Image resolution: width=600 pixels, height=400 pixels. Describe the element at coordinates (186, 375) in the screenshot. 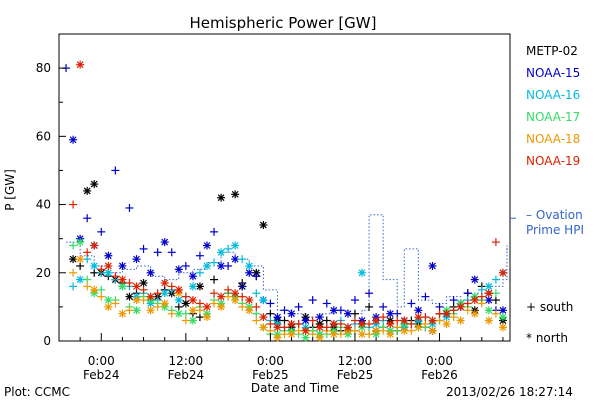

I see `x-tick-date: Feb24` at that location.